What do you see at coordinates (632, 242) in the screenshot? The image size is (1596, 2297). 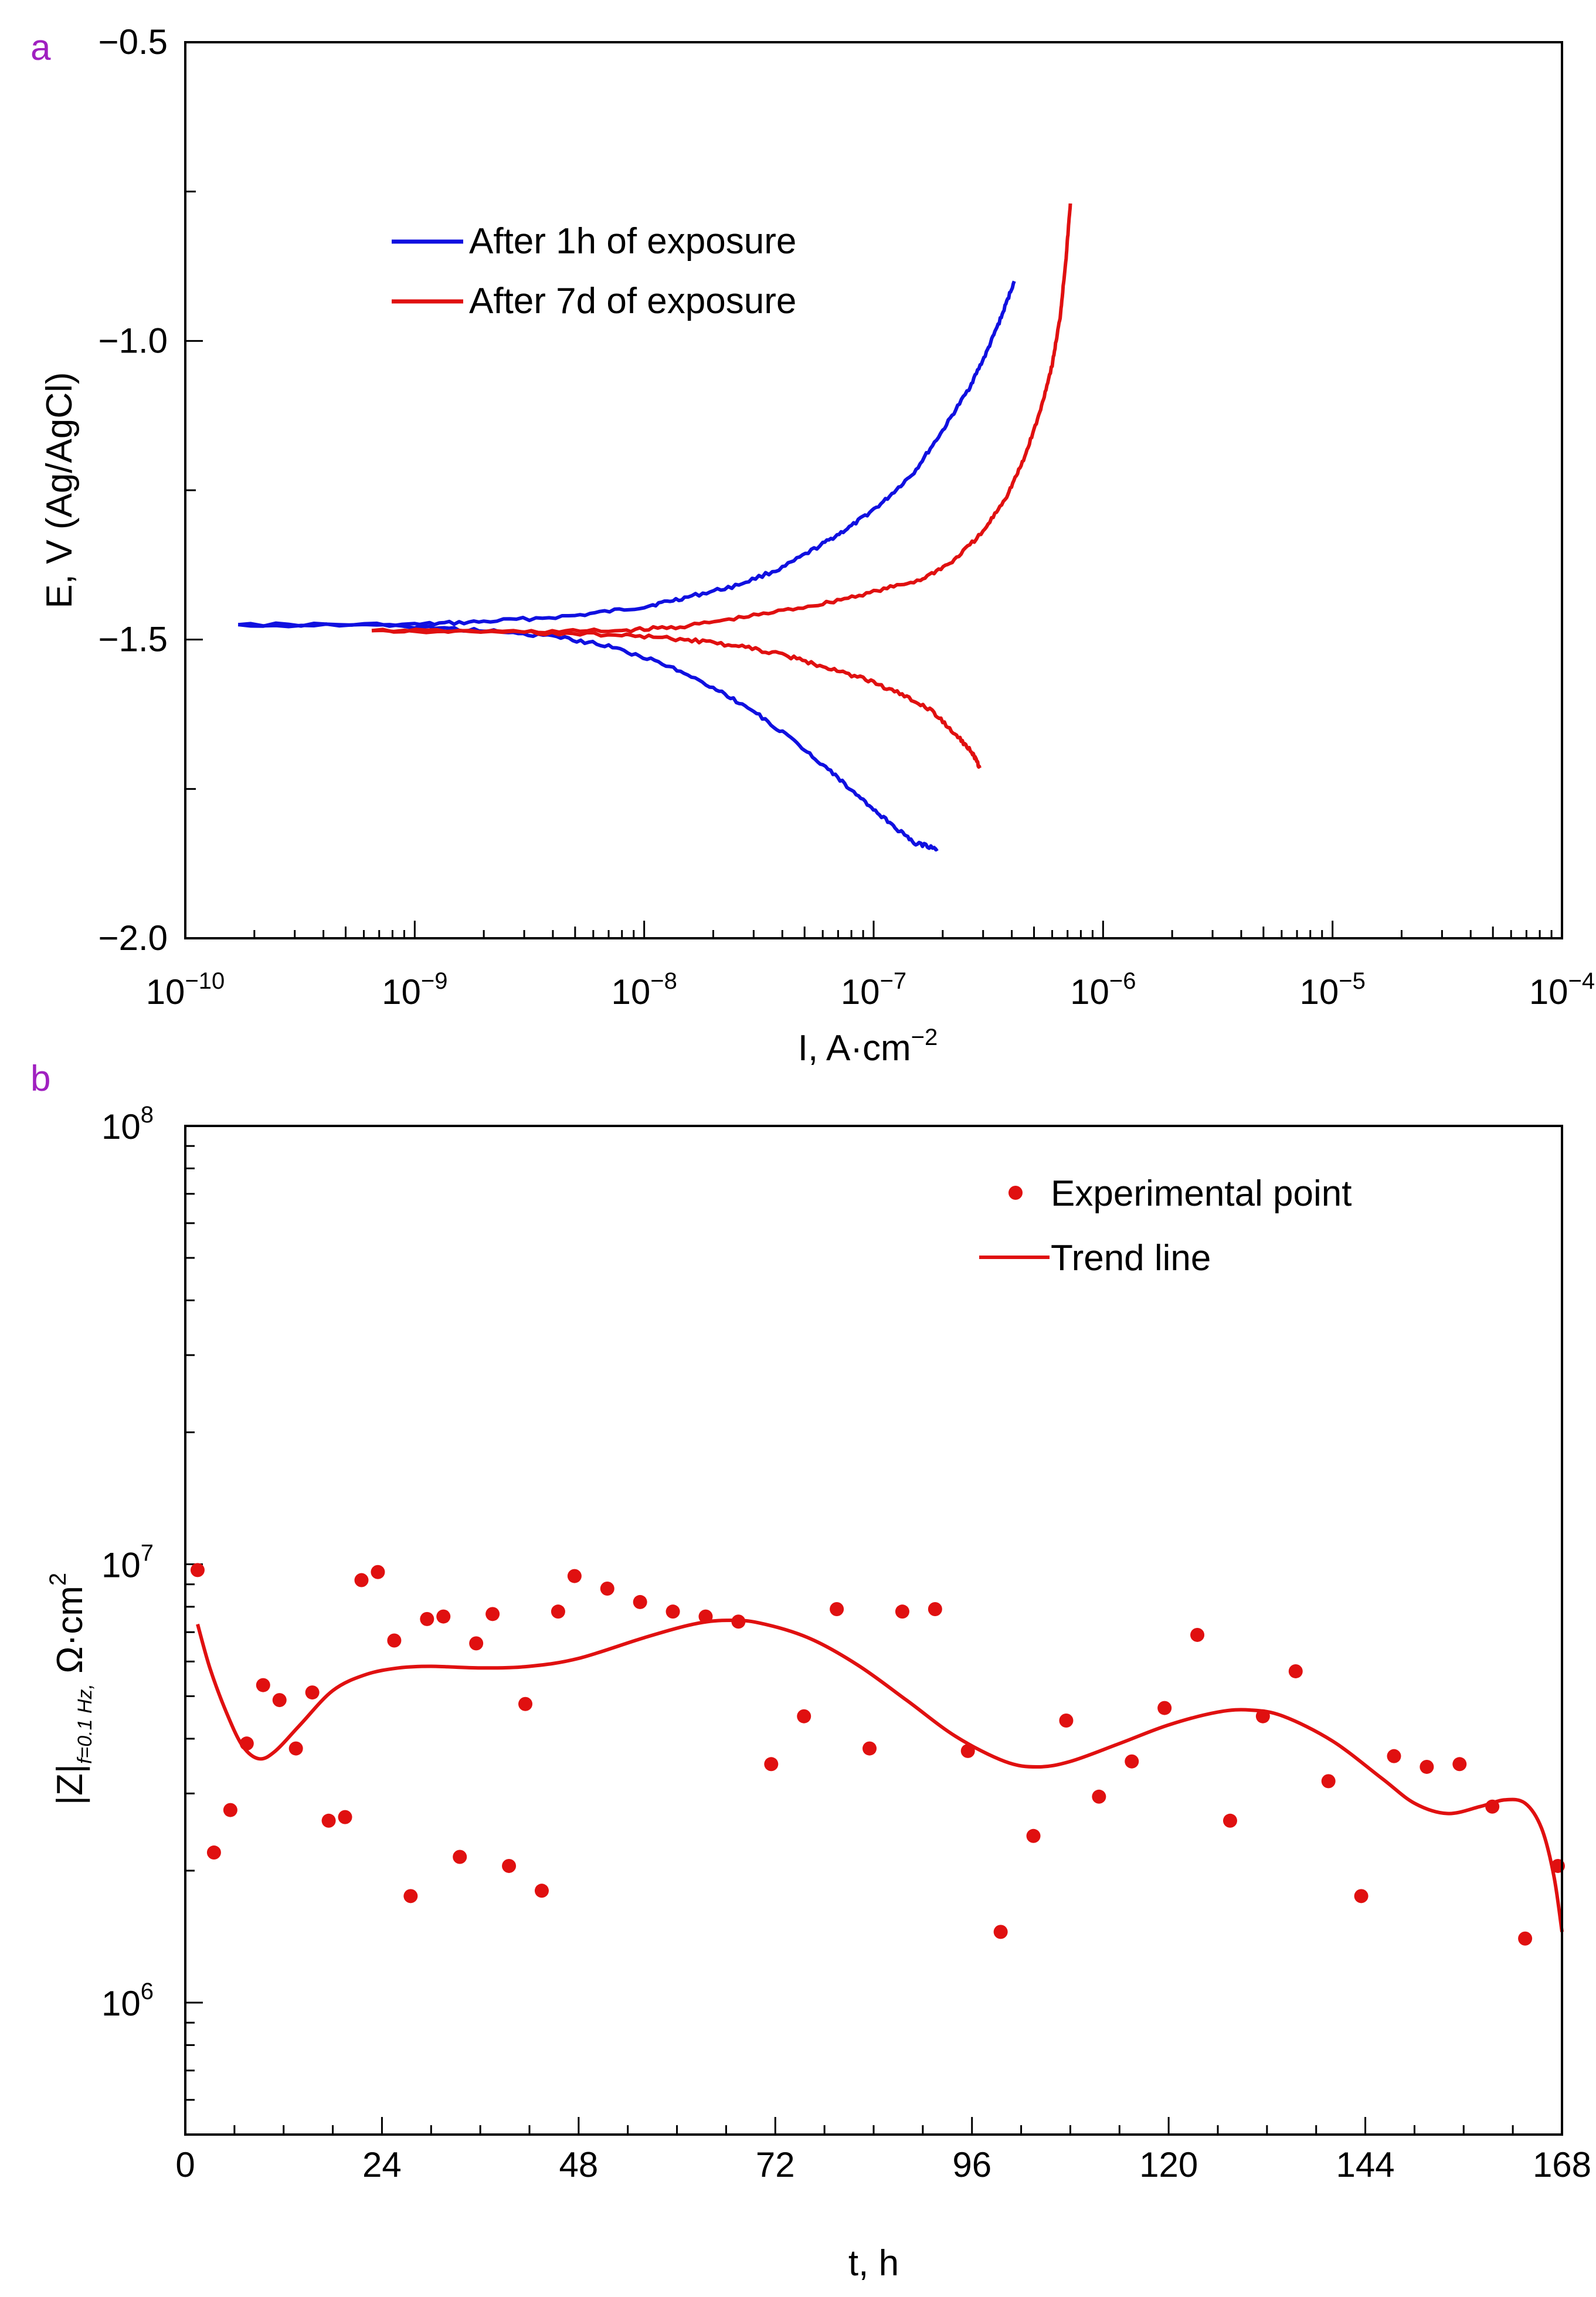 I see `legend-label-1h: After 1h of exposure` at bounding box center [632, 242].